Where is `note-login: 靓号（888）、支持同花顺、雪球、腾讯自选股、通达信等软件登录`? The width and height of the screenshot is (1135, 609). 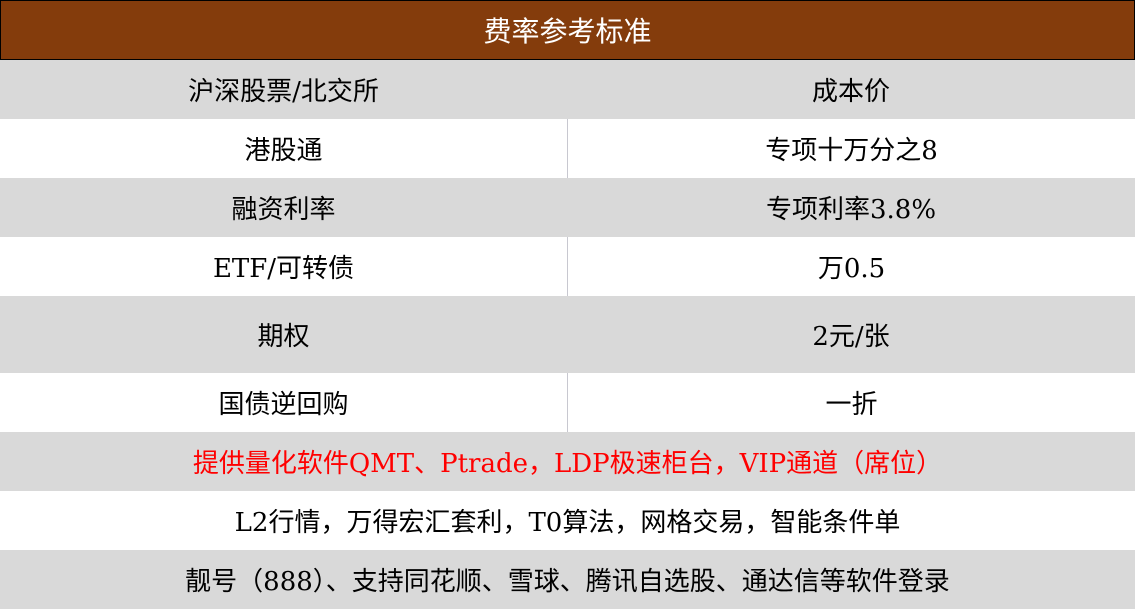 note-login: 靓号（888）、支持同花顺、雪球、腾讯自选股、通达信等软件登录 is located at coordinates (567, 582).